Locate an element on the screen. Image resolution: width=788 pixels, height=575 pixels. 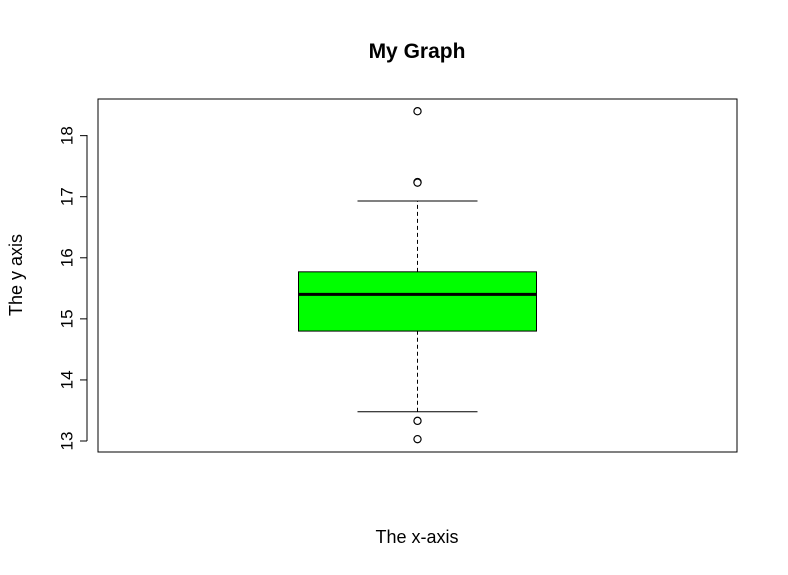
x-axis-label: The x-axis is located at coordinates (416, 537).